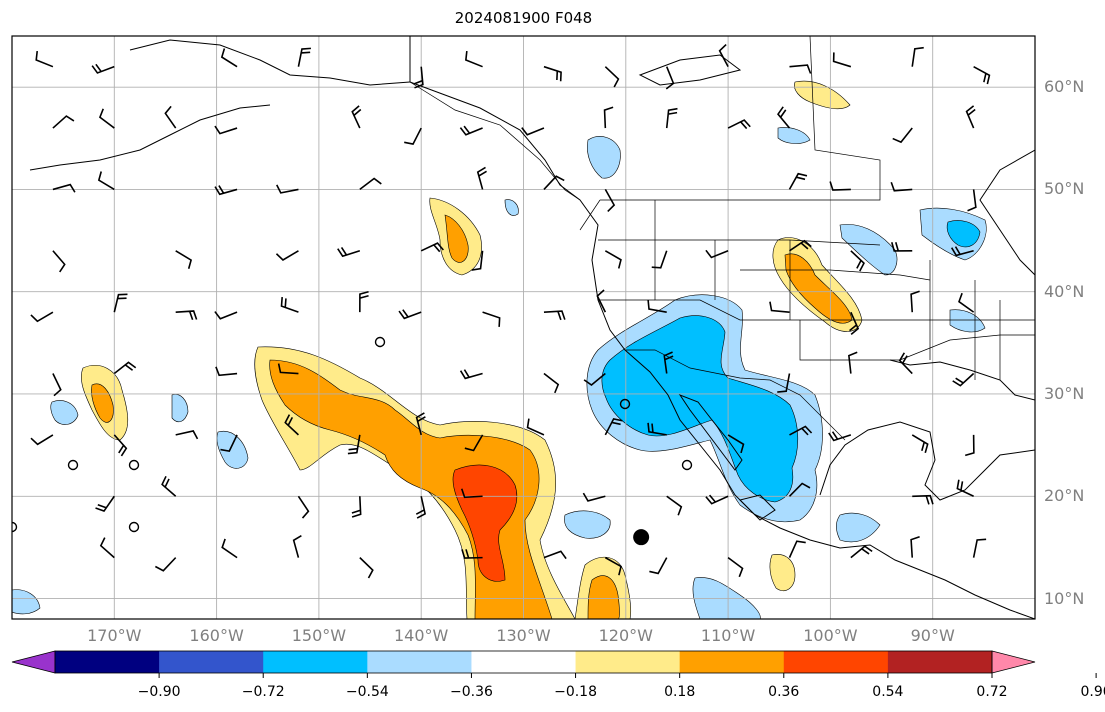 The height and width of the screenshot is (712, 1105). I want to click on colorbar, so click(554, 664).